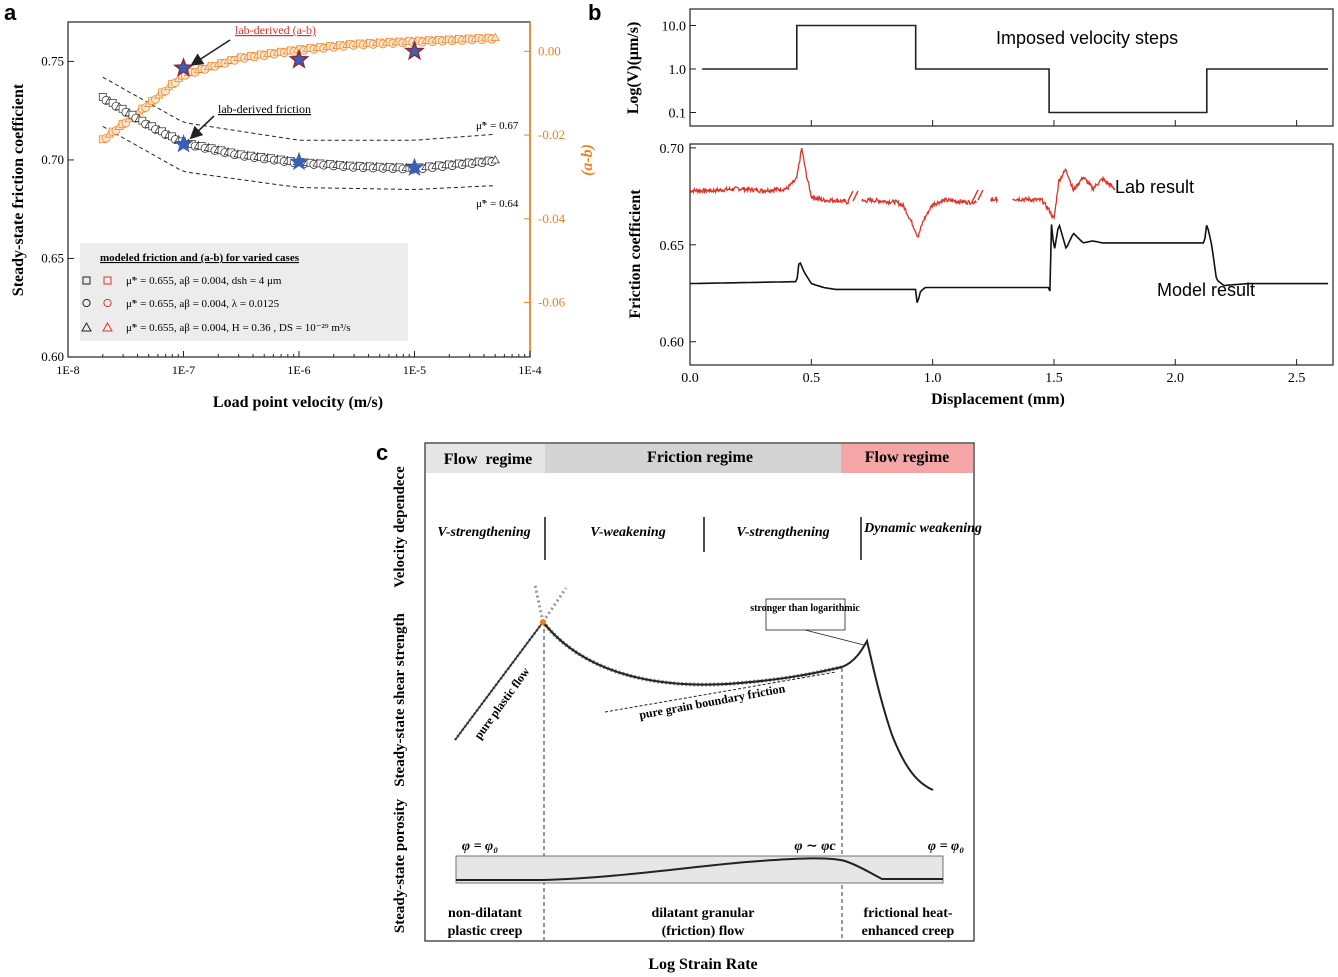  I want to click on lab-stars-a, so click(299, 108).